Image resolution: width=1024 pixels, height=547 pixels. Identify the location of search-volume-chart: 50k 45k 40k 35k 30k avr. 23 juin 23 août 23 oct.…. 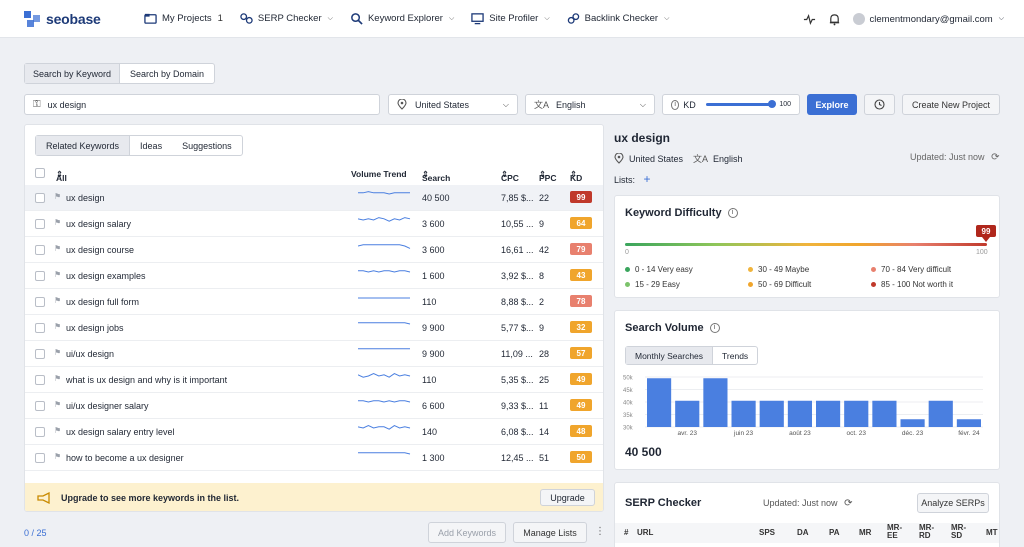
(803, 406).